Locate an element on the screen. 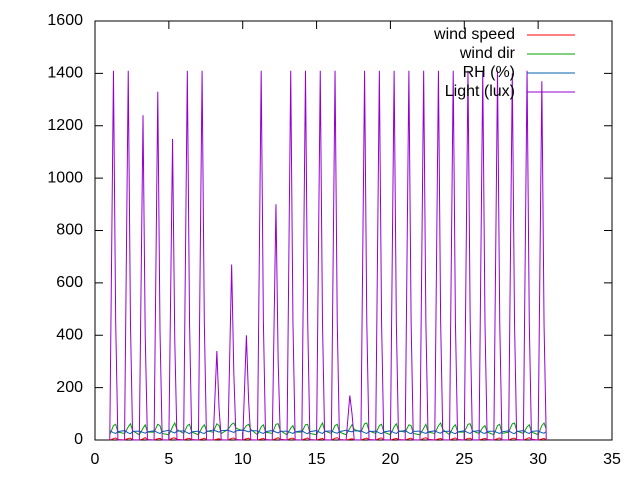 The height and width of the screenshot is (485, 640). x-tick-label: 5 is located at coordinates (168, 459).